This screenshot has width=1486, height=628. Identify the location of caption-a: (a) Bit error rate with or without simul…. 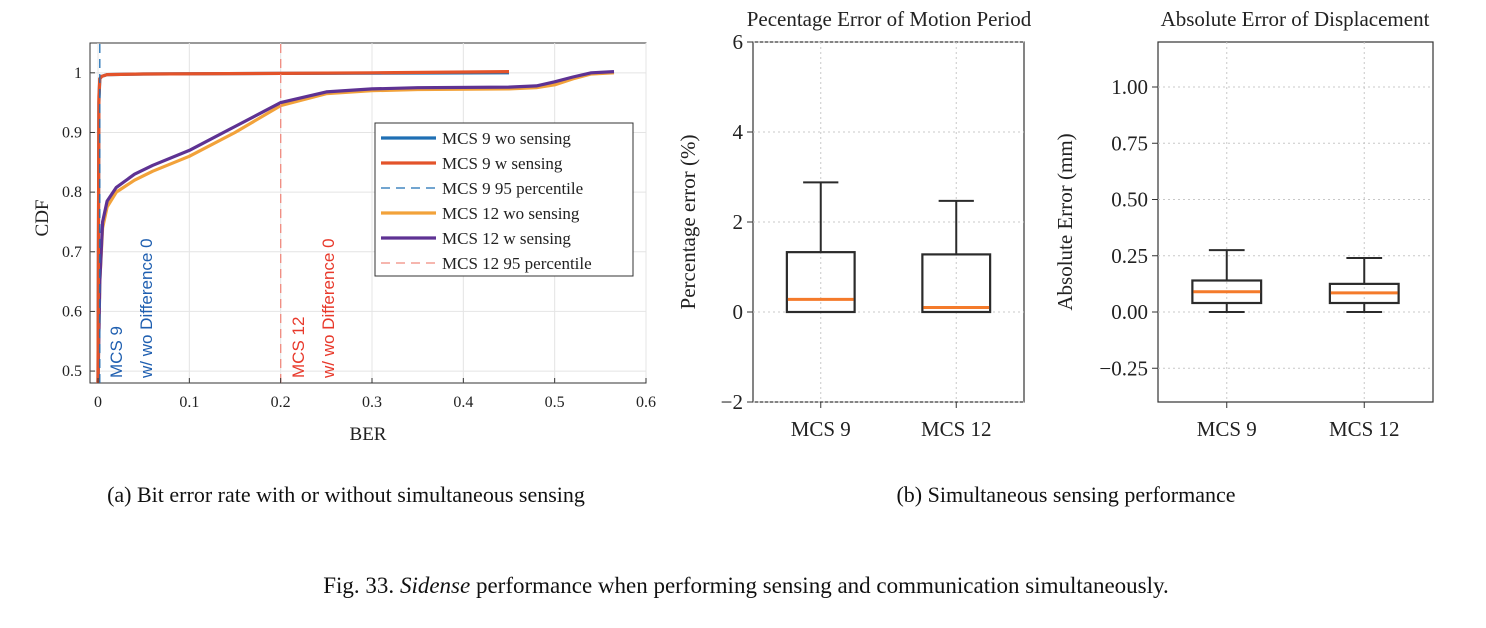
(346, 494).